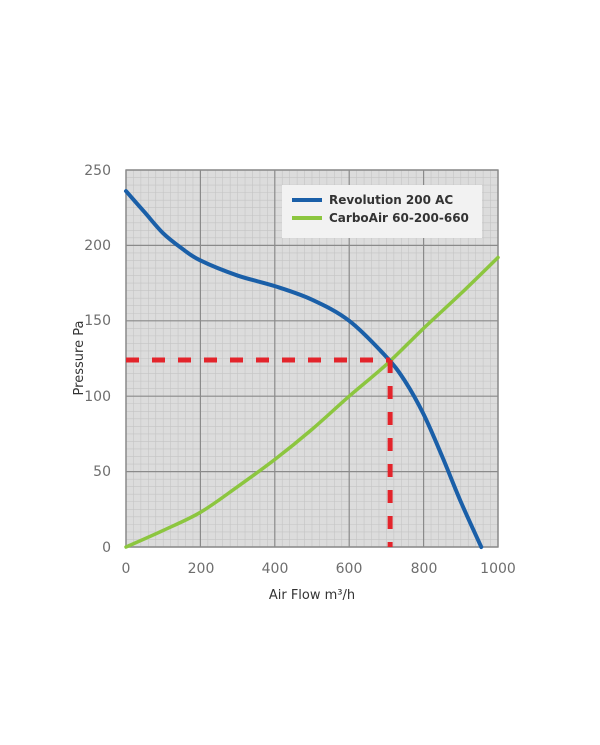  I want to click on x-tick-label: 200, so click(201, 569).